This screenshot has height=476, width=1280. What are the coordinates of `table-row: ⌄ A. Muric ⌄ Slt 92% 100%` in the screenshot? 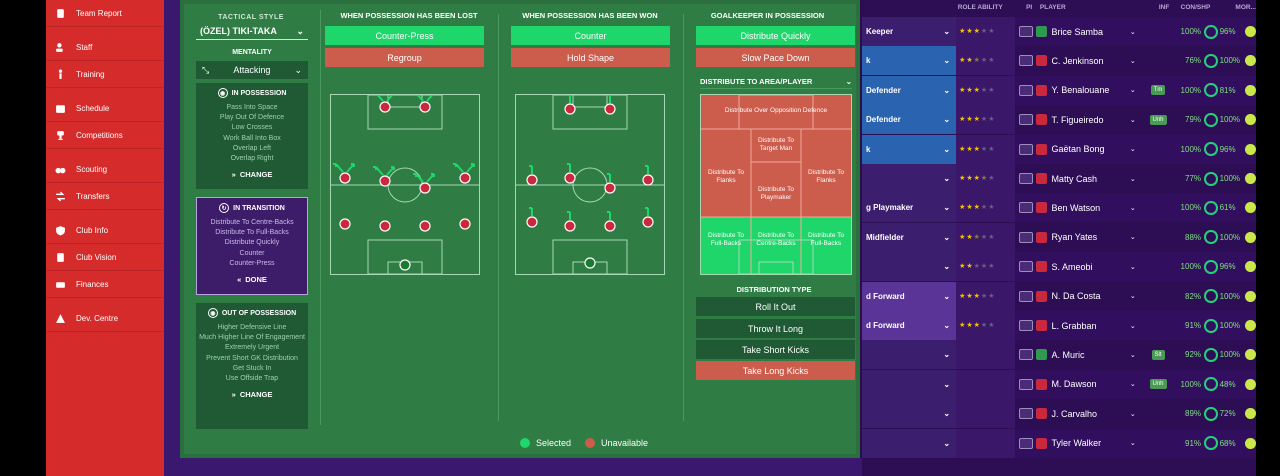 It's located at (1059, 355).